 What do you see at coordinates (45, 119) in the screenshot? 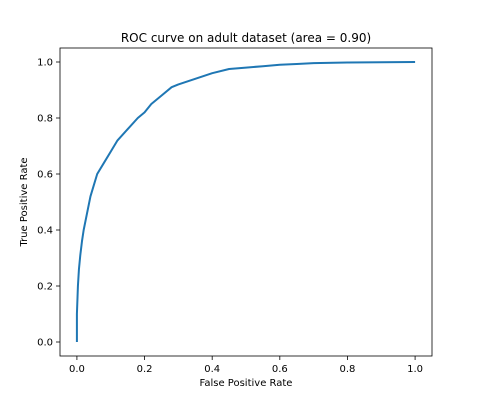
I see `y-tick-label: 0.8` at bounding box center [45, 119].